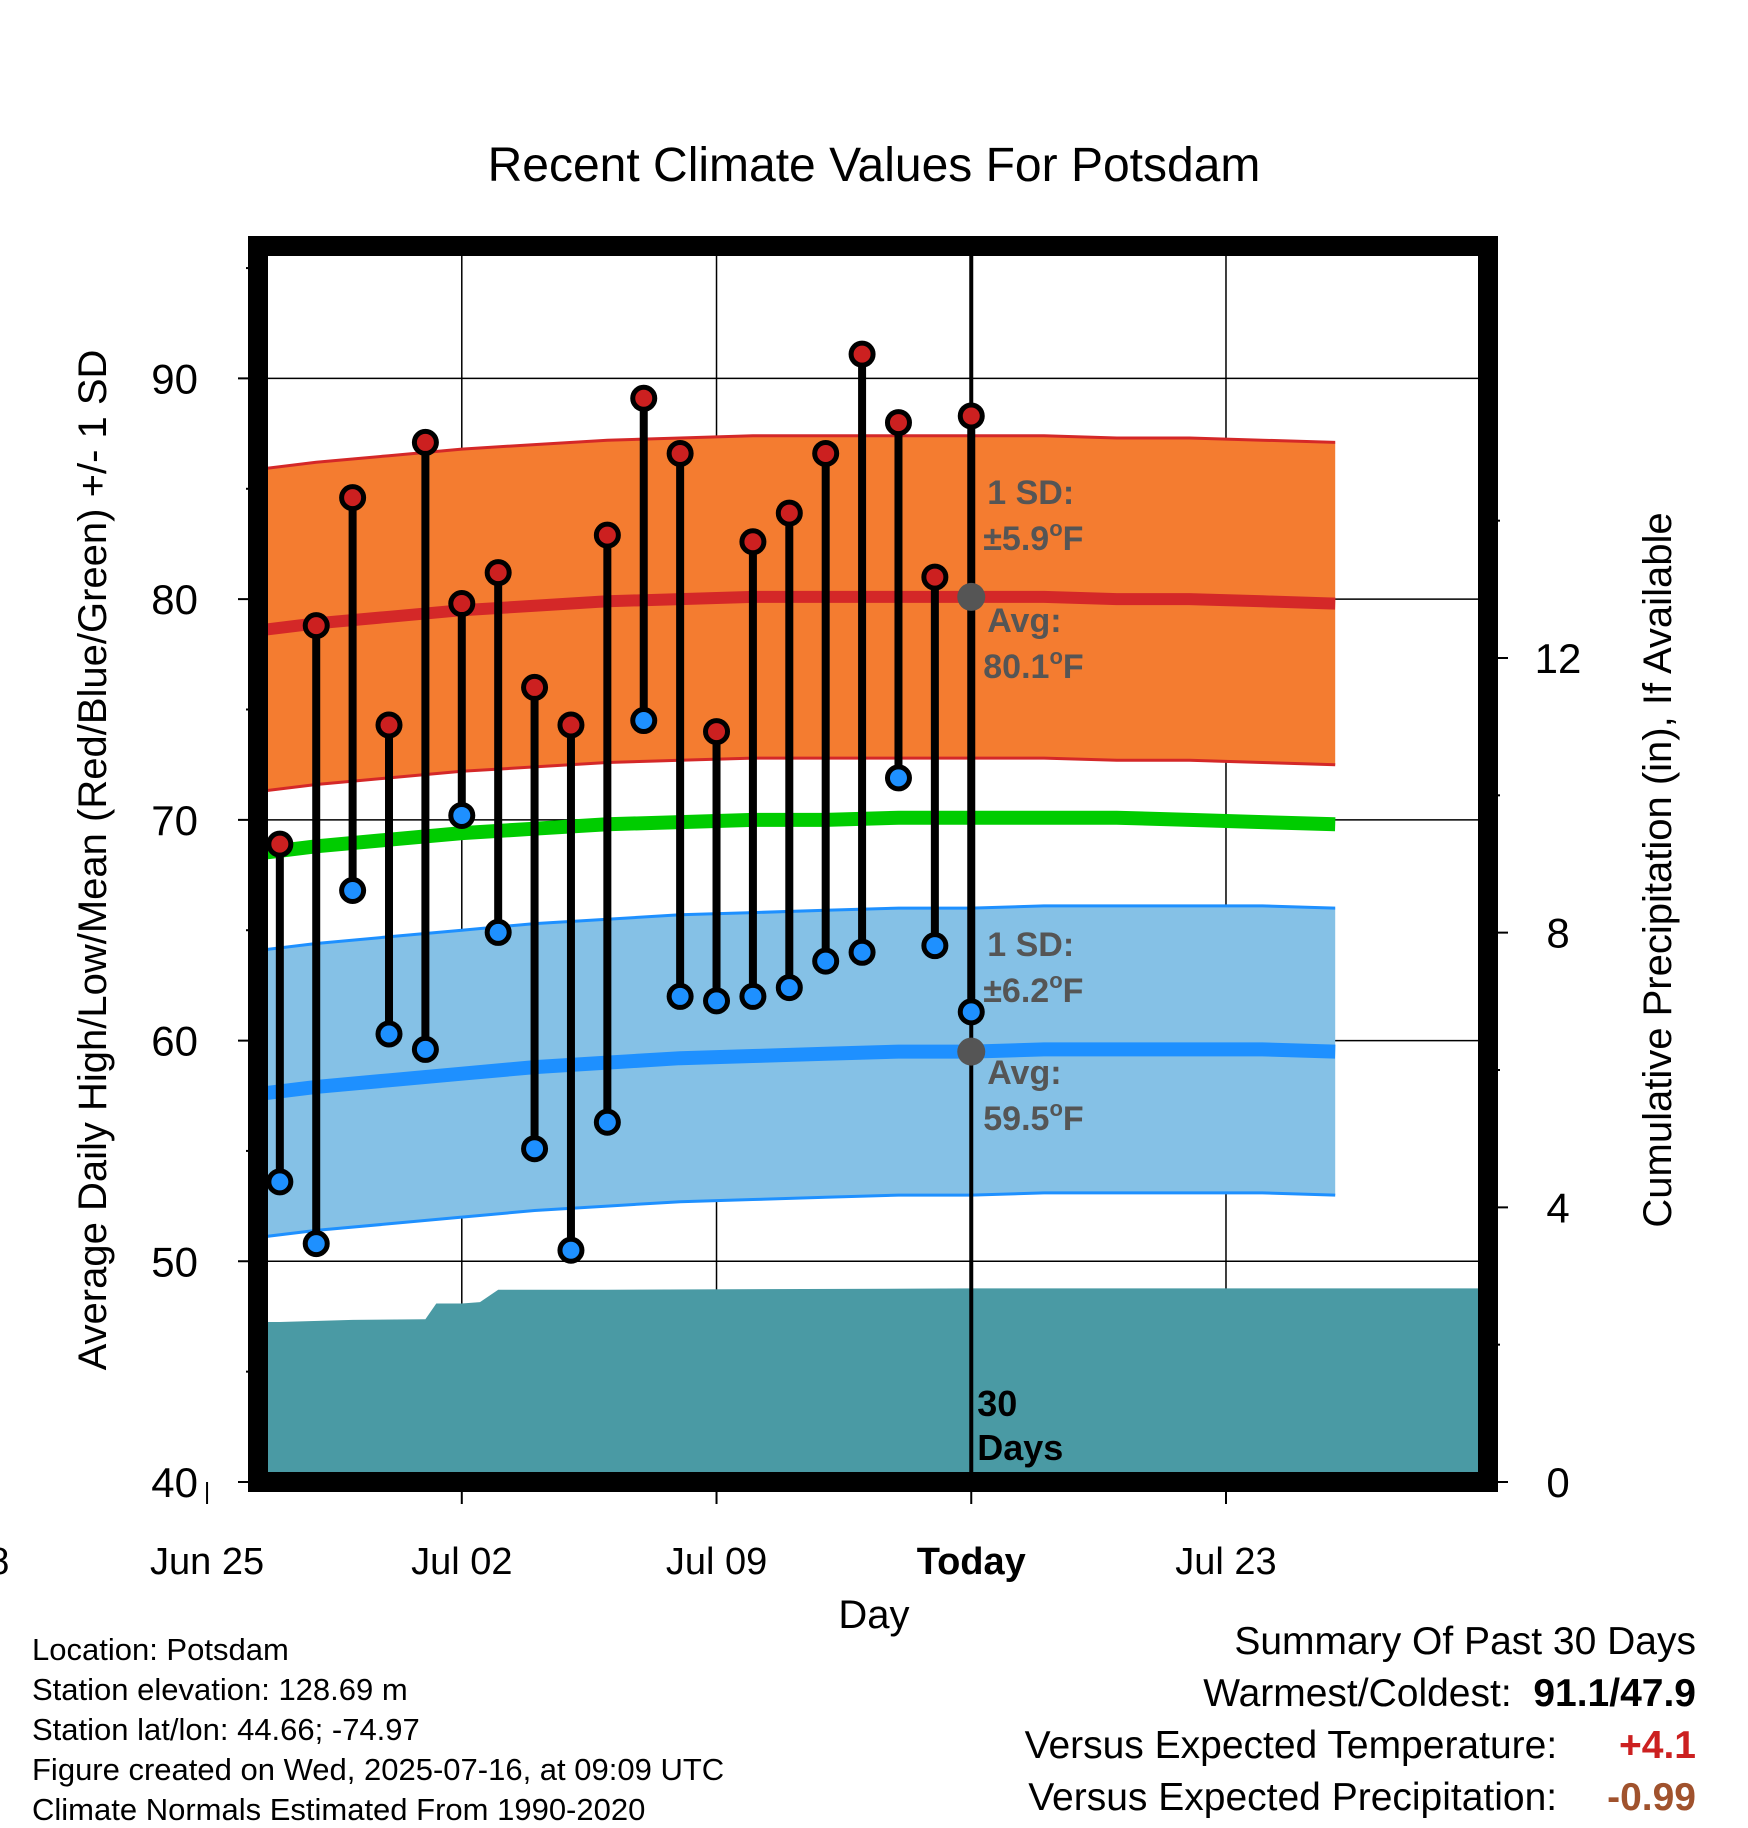  What do you see at coordinates (1073, 1119) in the screenshot?
I see `low-avg-annotation-unit: F` at bounding box center [1073, 1119].